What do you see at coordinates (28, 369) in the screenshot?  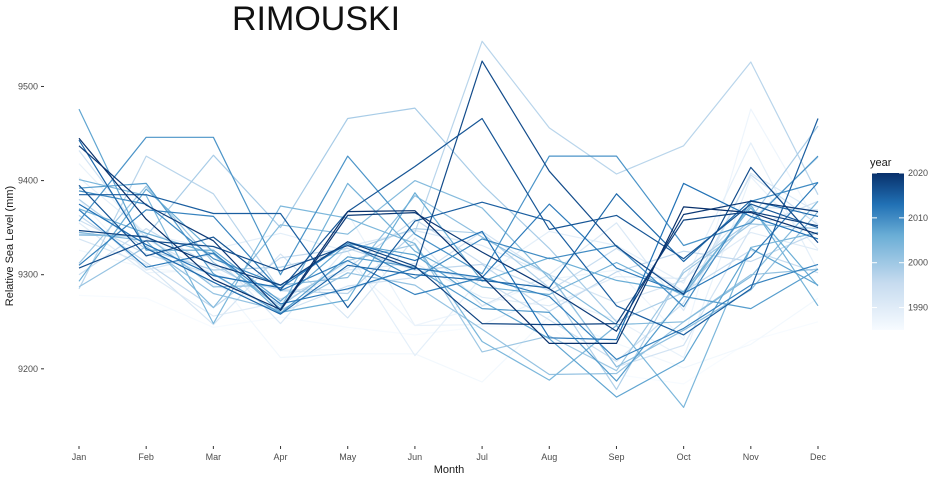 I see `y-tick-label: 9200` at bounding box center [28, 369].